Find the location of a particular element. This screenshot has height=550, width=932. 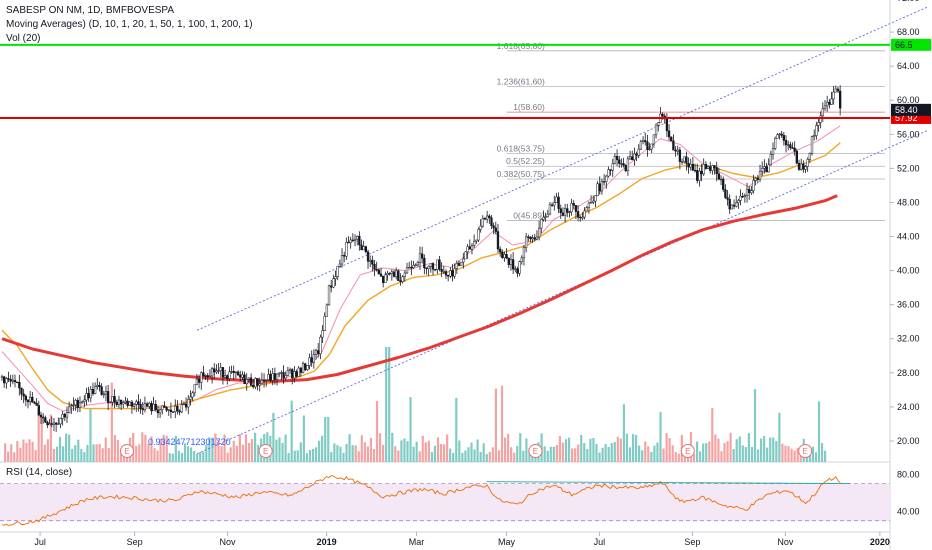

rsi-pane is located at coordinates (445, 500).